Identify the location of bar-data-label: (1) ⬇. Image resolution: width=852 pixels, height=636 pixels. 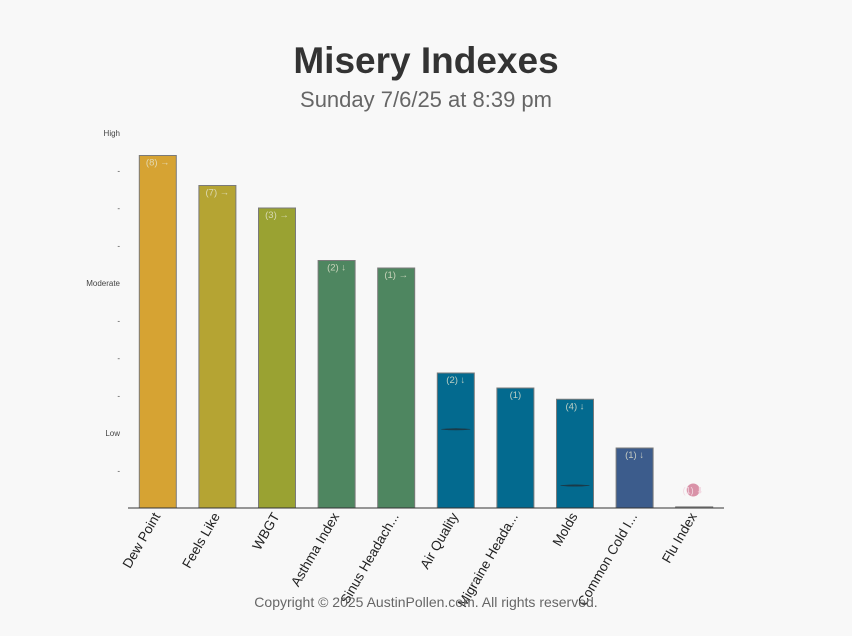
(693, 491).